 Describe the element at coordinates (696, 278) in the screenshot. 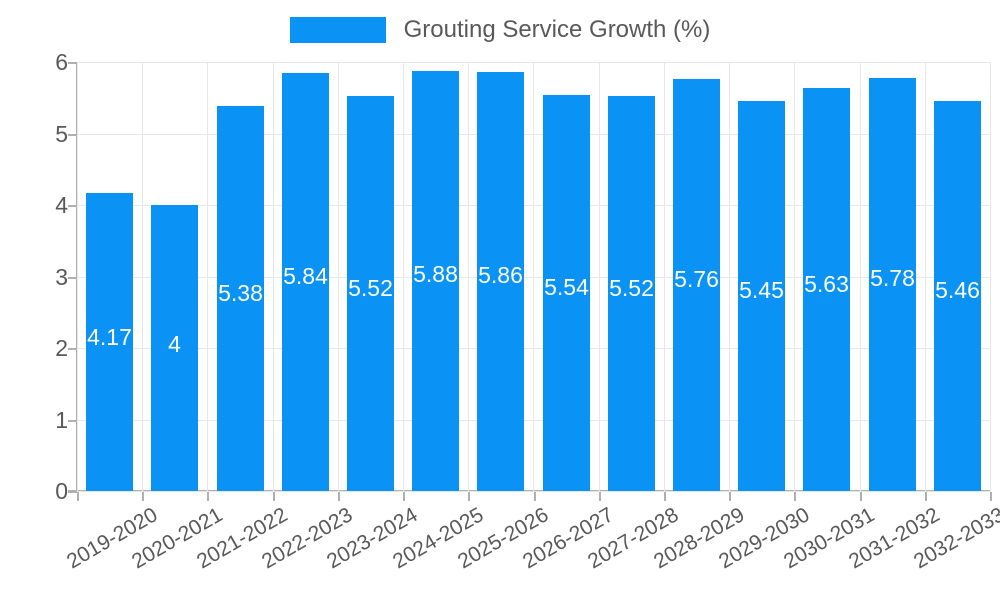

I see `bar-value-label: 5.76` at that location.